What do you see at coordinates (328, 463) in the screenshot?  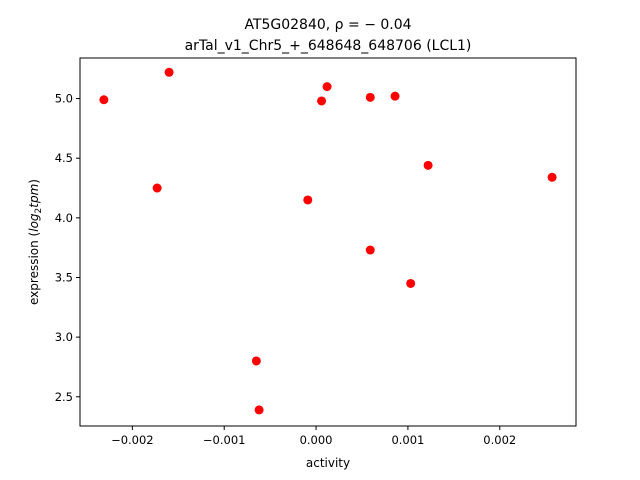 I see `x-axis-label: activity` at bounding box center [328, 463].